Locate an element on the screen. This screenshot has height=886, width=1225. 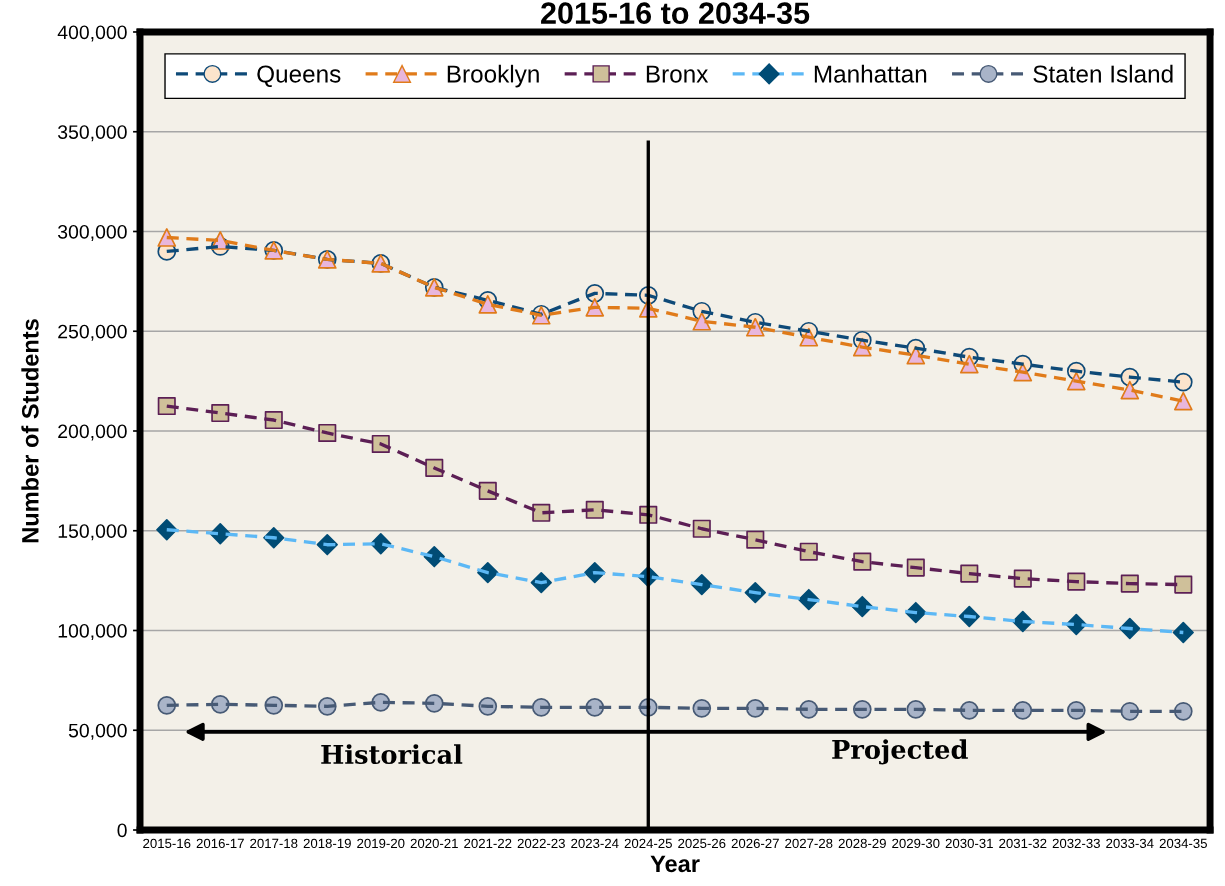
annotation: Historical is located at coordinates (392, 754).